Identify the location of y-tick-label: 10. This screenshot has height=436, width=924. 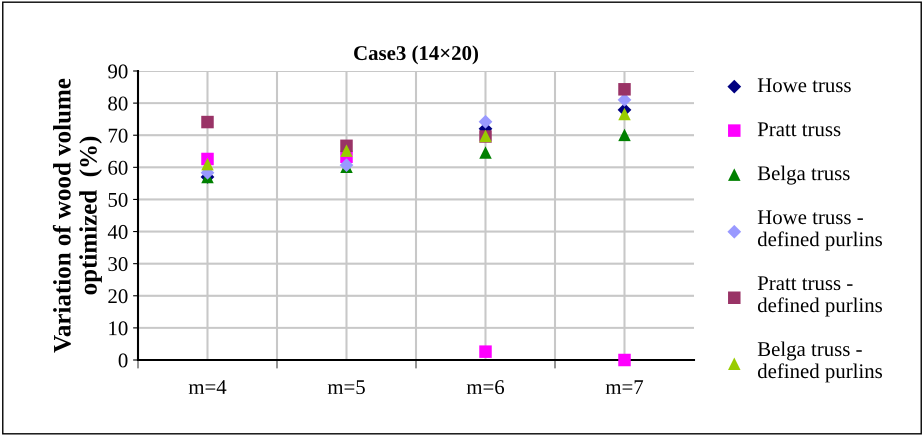
(118, 328).